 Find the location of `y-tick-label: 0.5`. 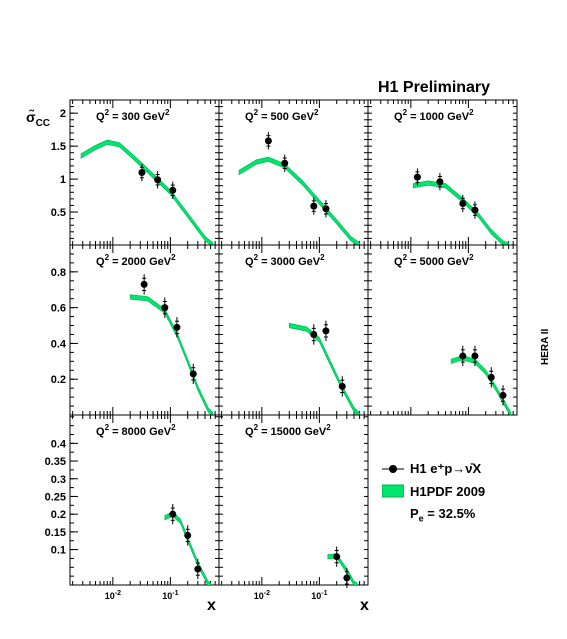

y-tick-label: 0.5 is located at coordinates (58, 213).